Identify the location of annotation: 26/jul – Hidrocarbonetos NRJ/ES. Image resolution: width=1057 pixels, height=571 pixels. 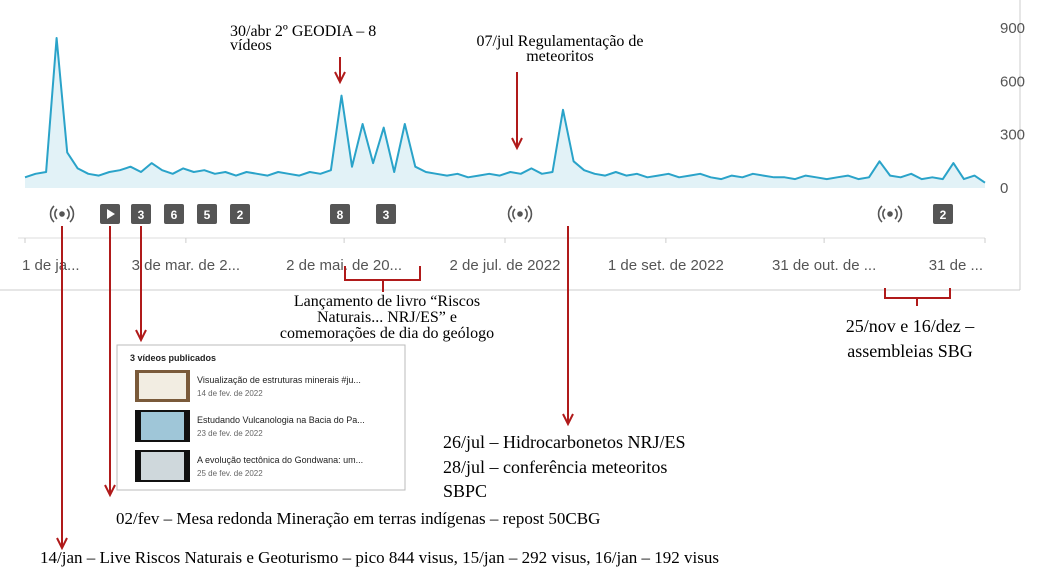
(564, 442).